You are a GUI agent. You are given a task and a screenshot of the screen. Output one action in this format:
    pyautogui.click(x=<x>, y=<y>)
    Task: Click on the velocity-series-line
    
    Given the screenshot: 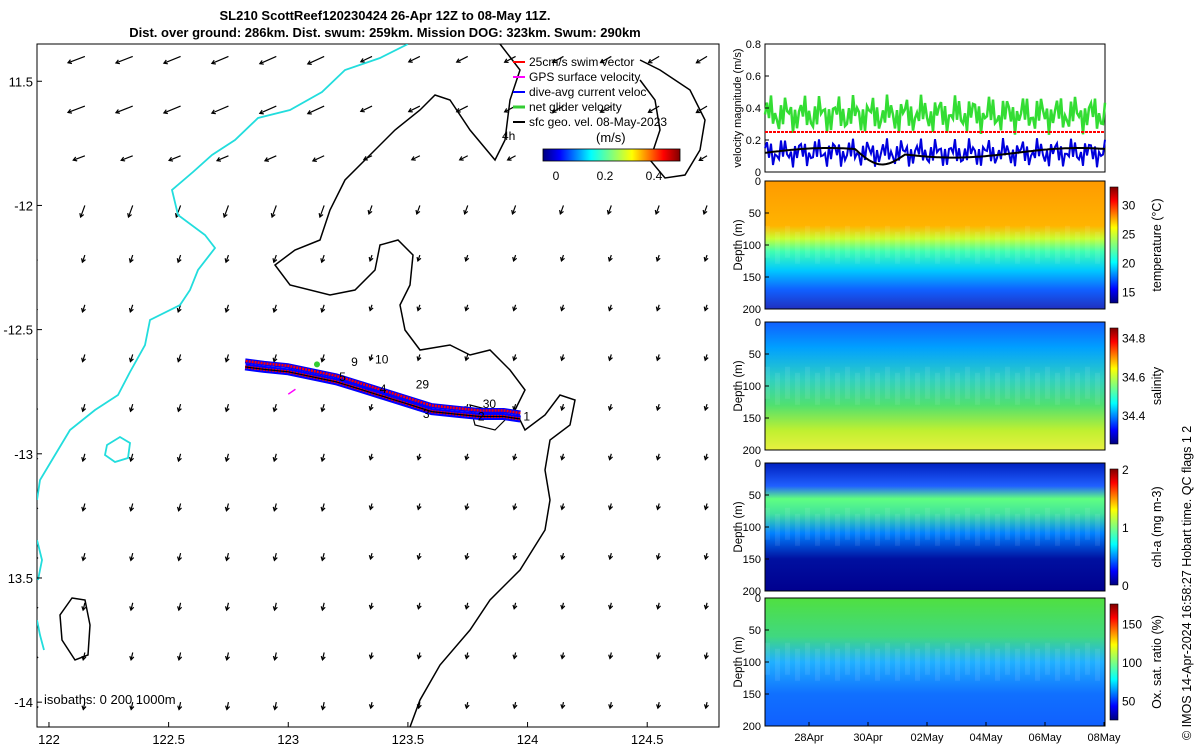 What is the action you would take?
    pyautogui.click(x=935, y=152)
    